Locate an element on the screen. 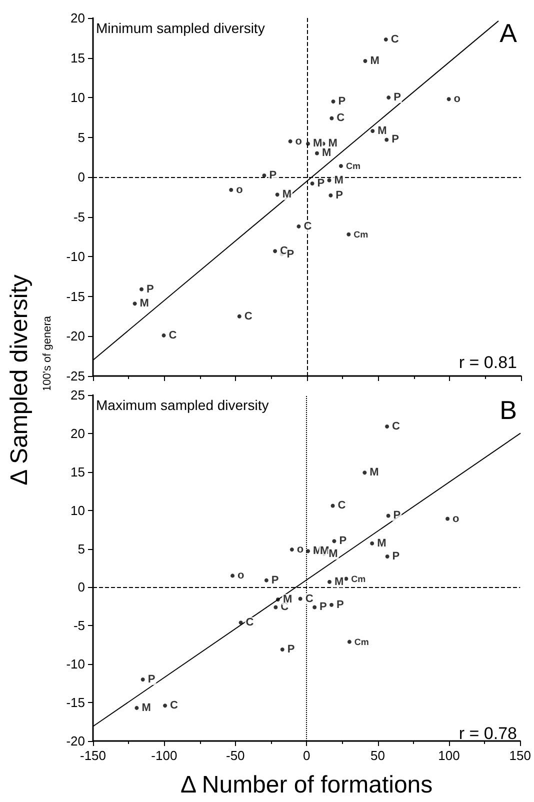  x-tick-label: -50 is located at coordinates (235, 755).